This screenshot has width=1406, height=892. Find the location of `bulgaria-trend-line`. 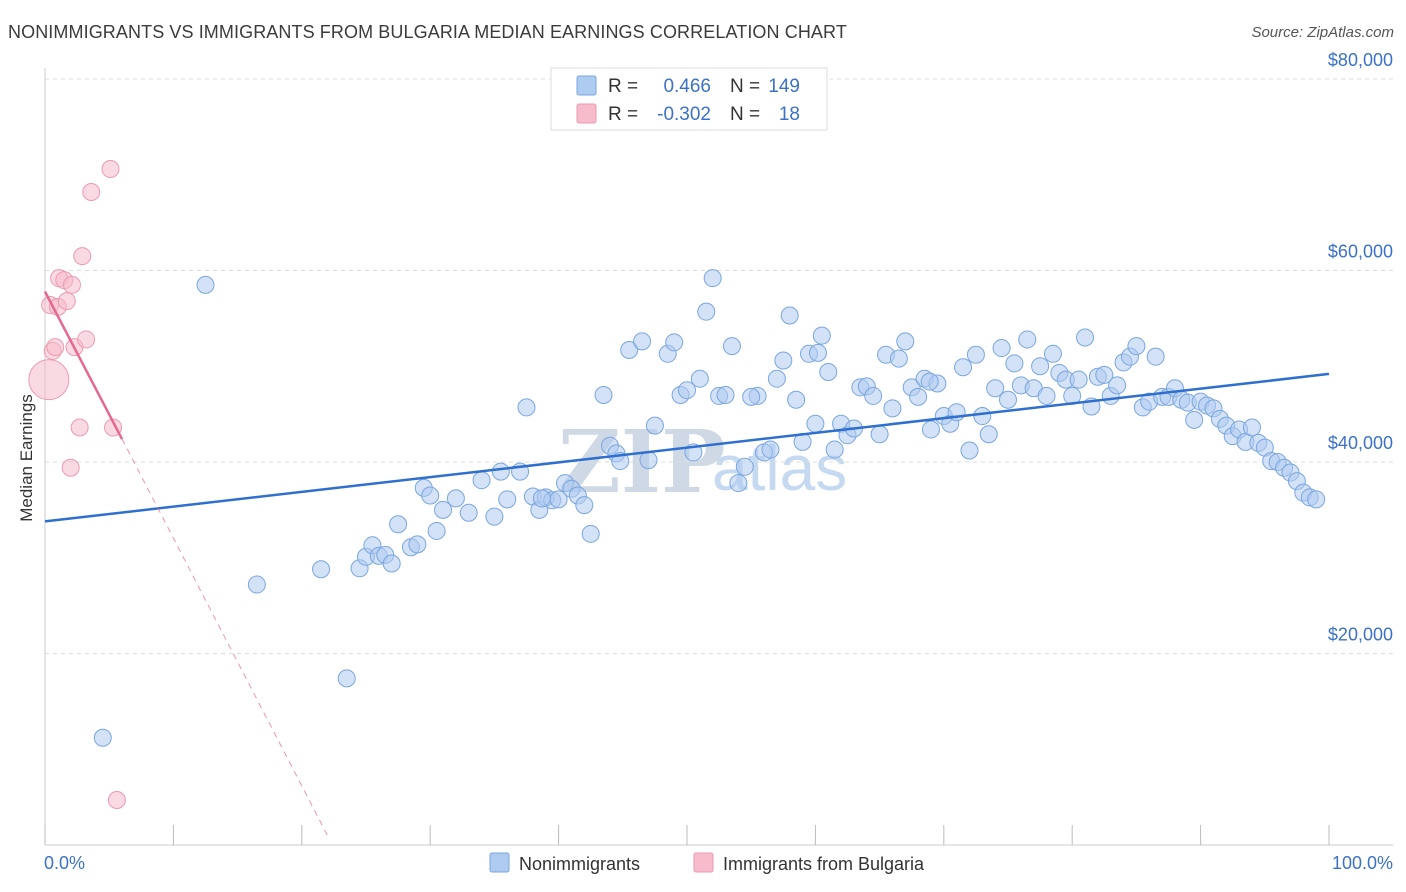

bulgaria-trend-line is located at coordinates (83, 365).